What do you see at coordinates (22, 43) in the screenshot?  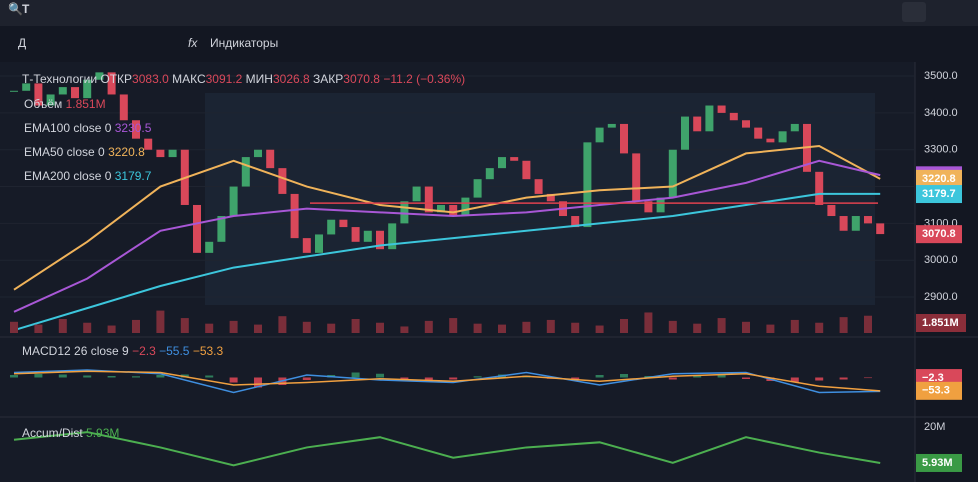 I see `interval-button: Д` at bounding box center [22, 43].